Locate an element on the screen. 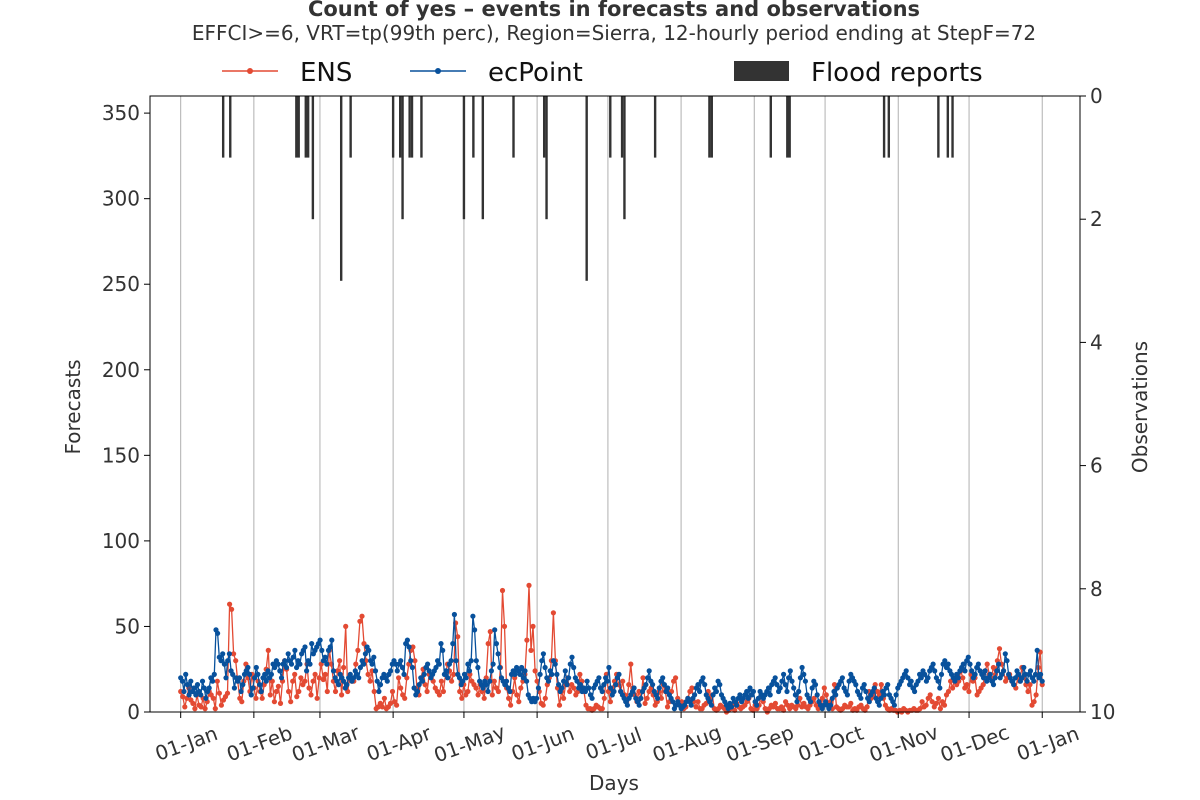 Image resolution: width=1200 pixels, height=800 pixels. legend: ENS ecPoint Flood reports is located at coordinates (602, 73).